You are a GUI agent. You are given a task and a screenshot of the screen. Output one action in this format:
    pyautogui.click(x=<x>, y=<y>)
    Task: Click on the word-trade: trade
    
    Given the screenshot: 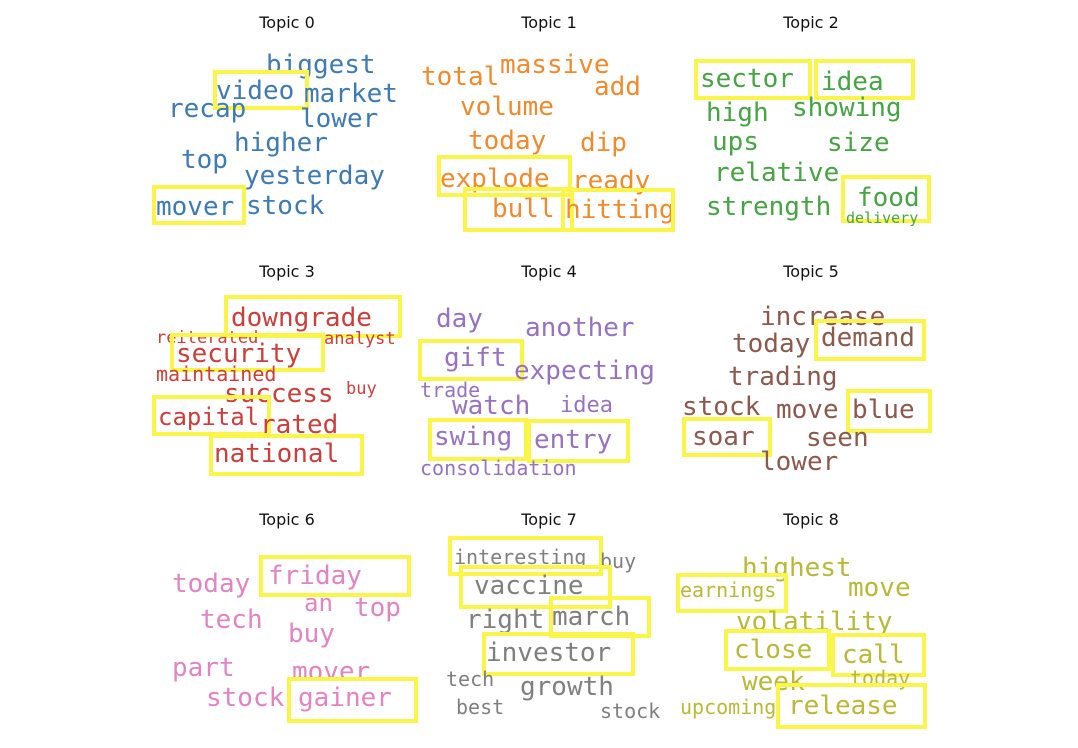 What is the action you would take?
    pyautogui.click(x=450, y=390)
    